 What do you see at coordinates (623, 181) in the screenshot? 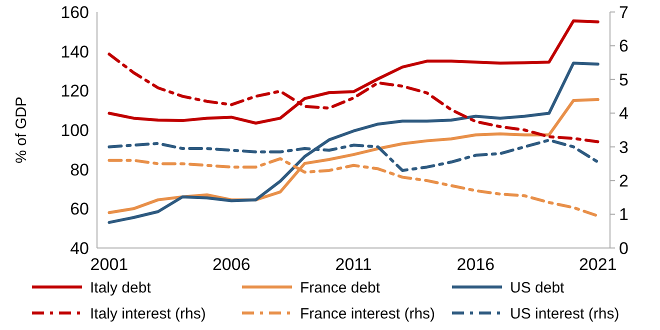
I see `y2-tick-label: 2` at bounding box center [623, 181].